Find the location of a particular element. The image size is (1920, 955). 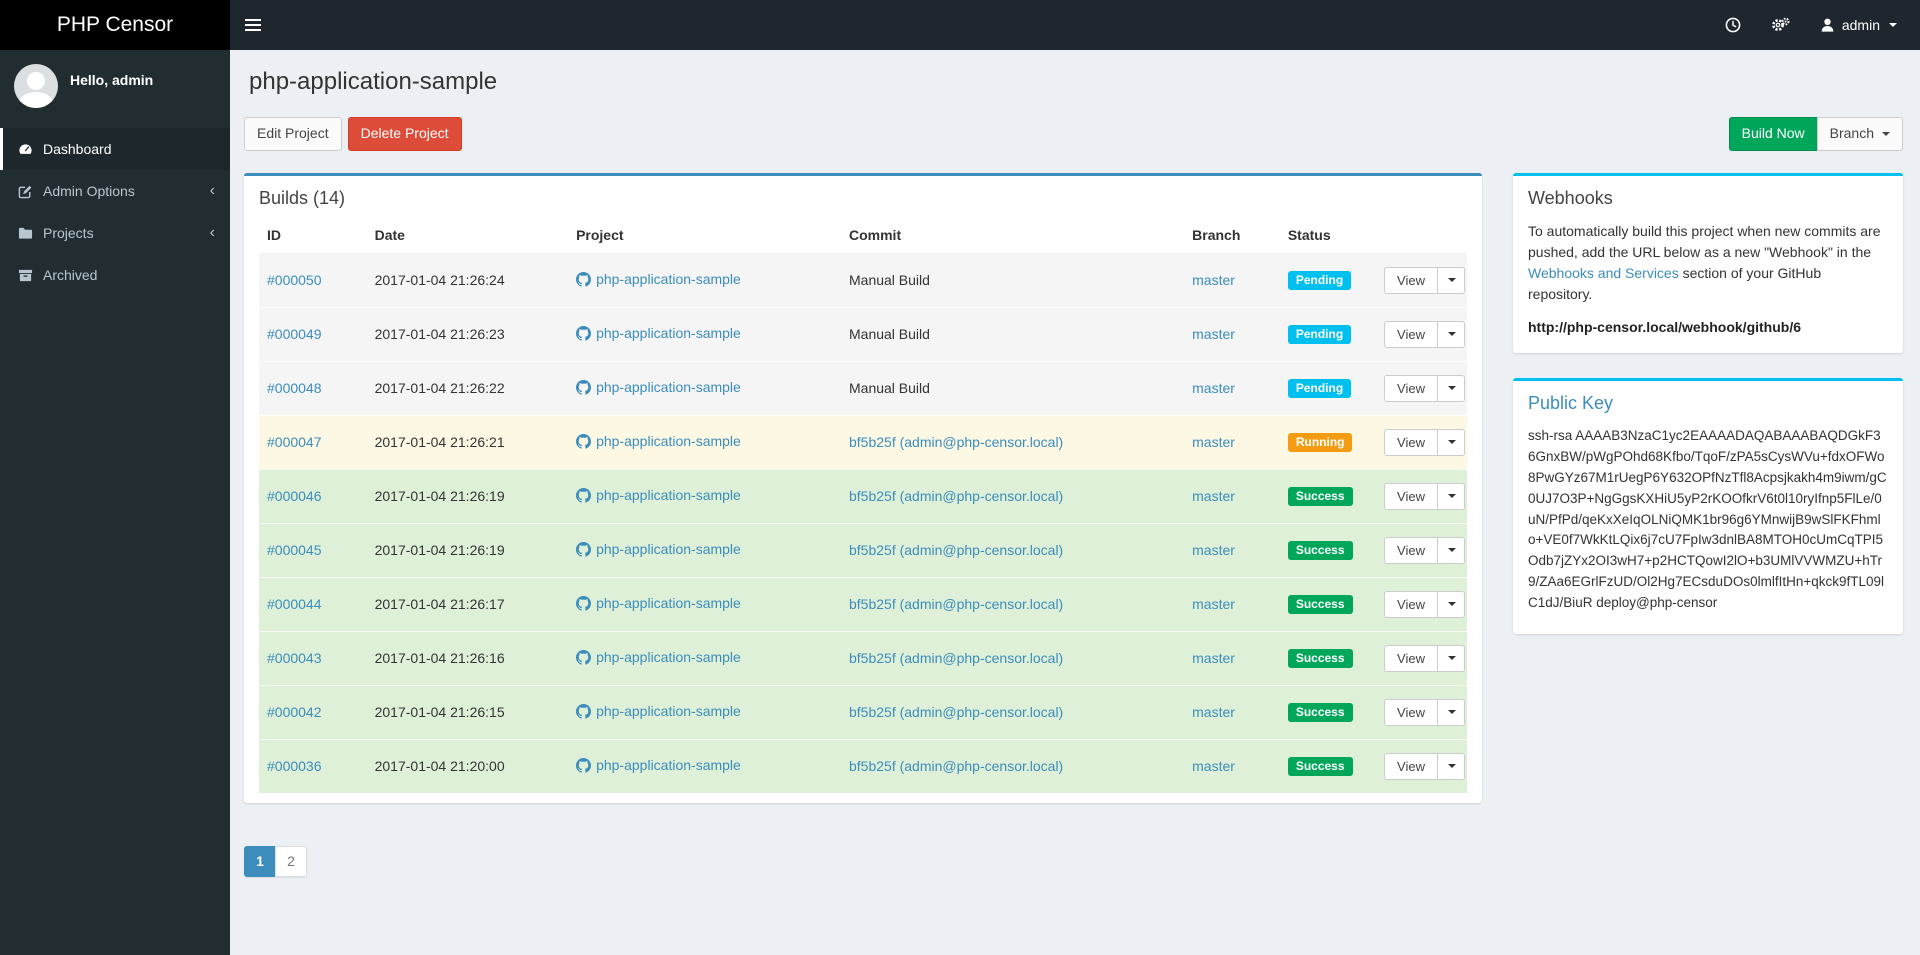

column-header-actions is located at coordinates (1421, 235).